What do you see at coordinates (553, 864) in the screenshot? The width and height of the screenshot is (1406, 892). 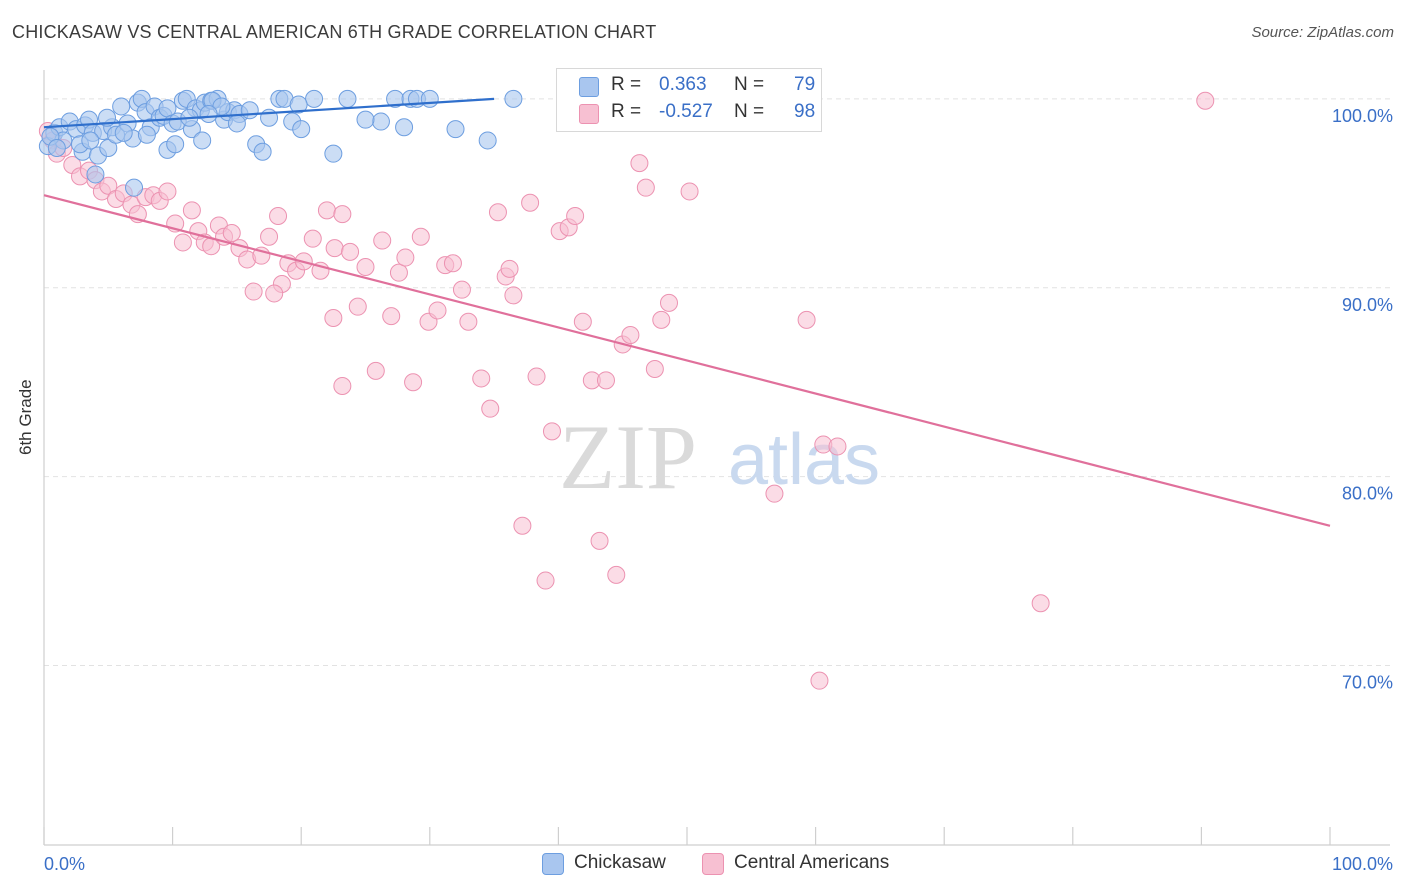 I see `legend-swatch-blue` at bounding box center [553, 864].